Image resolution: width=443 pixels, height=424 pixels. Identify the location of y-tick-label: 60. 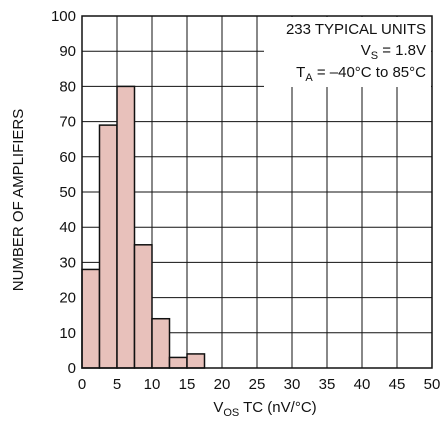
(67, 157).